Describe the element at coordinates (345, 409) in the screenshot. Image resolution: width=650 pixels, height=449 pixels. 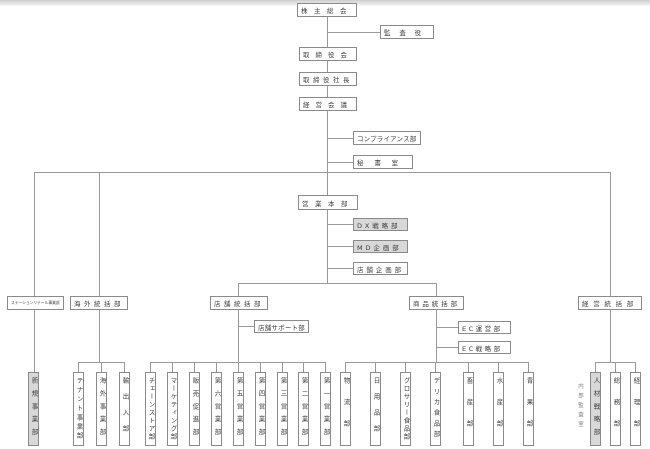
I see `logistics-dept-box: 物流部` at that location.